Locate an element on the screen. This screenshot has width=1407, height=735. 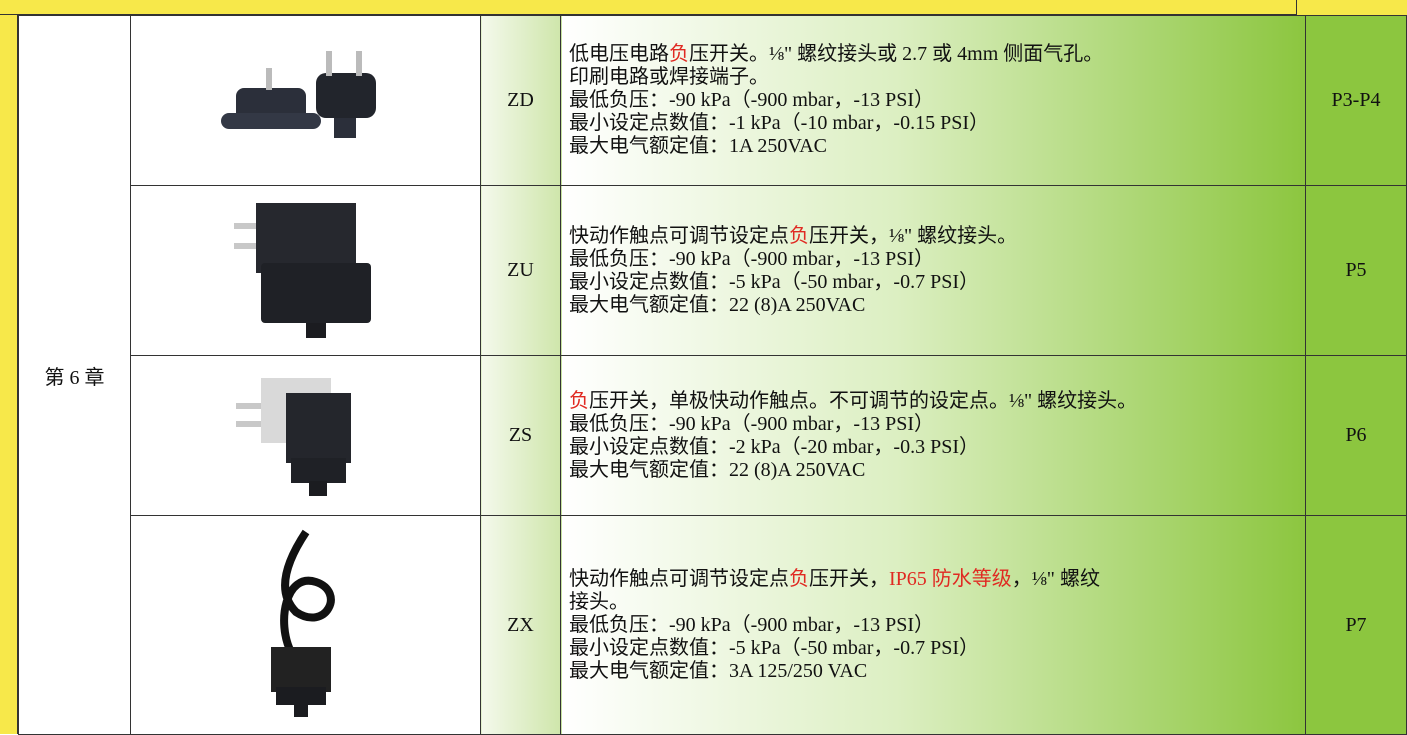
description-text: 压开关。⅛" 螺纹接头或 2.7 或 4mm 侧面气孔。 is located at coordinates (896, 54).